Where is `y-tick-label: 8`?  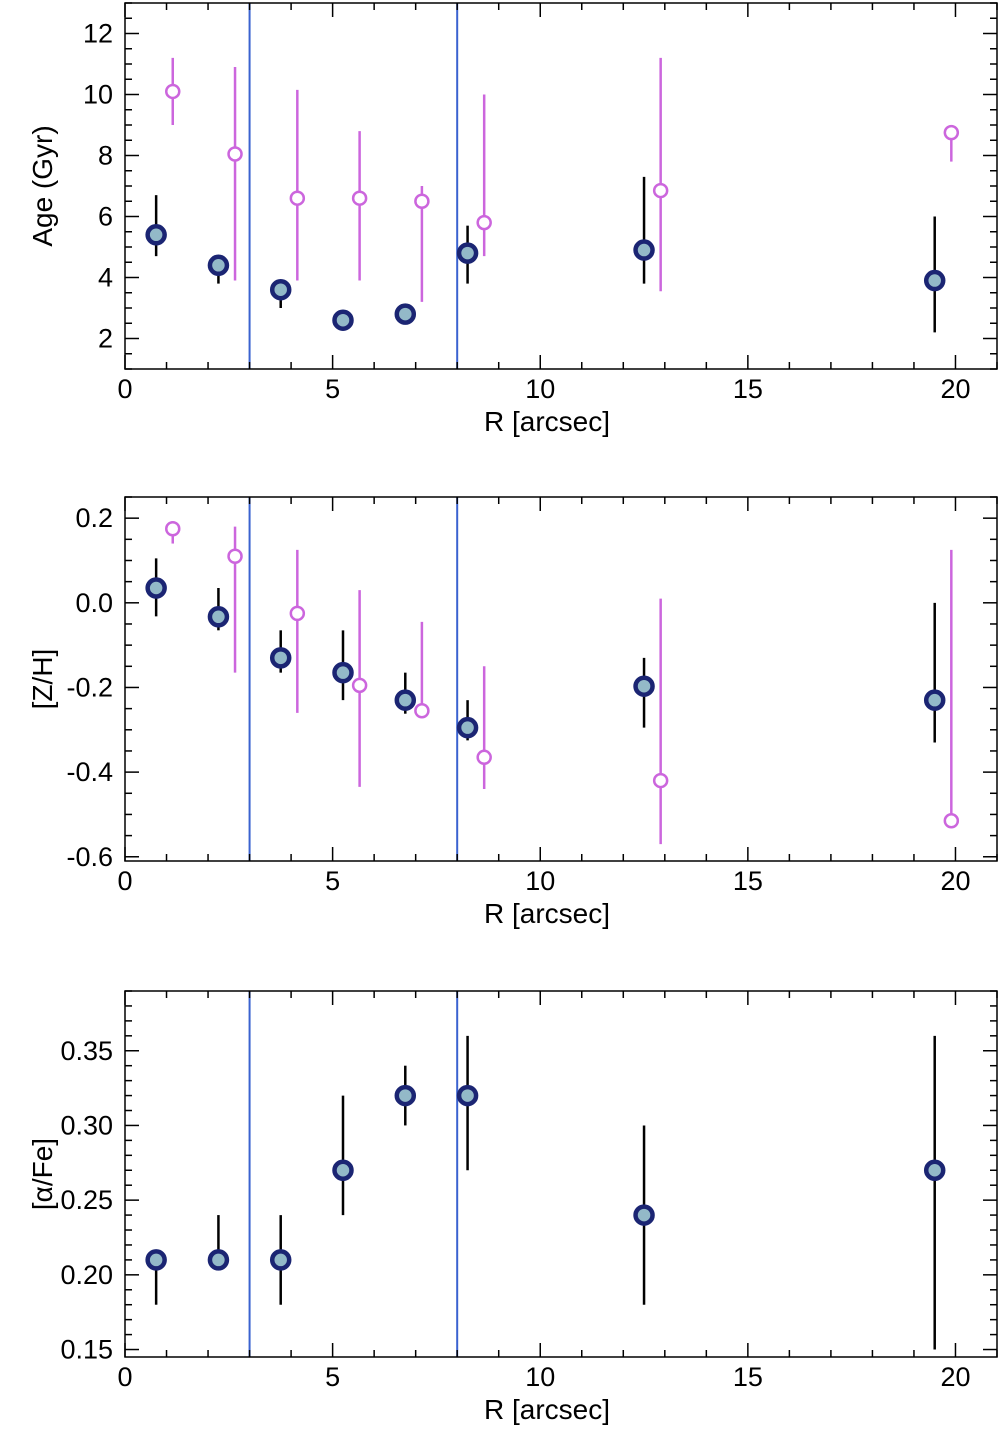 y-tick-label: 8 is located at coordinates (105, 156).